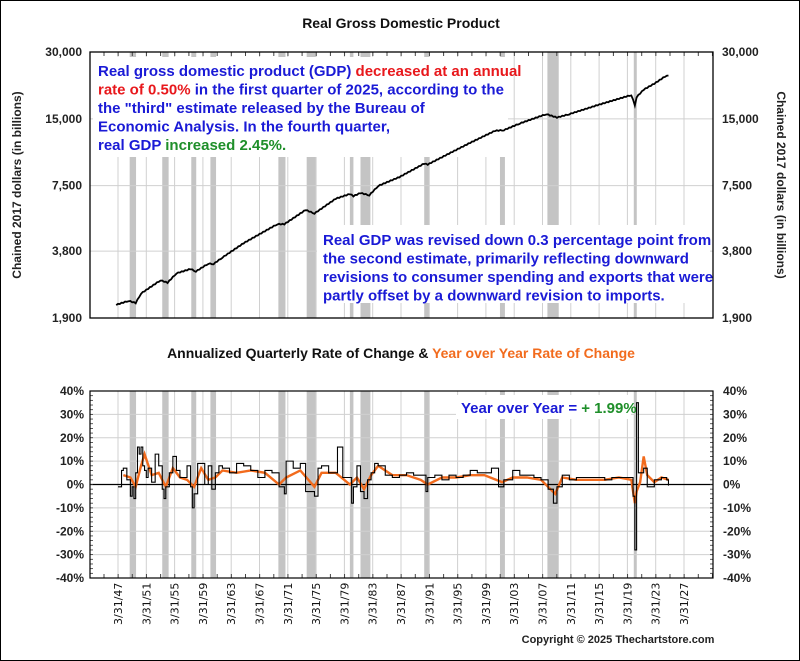 This screenshot has height=661, width=800. I want to click on x-tick-label: 3/31/55, so click(175, 604).